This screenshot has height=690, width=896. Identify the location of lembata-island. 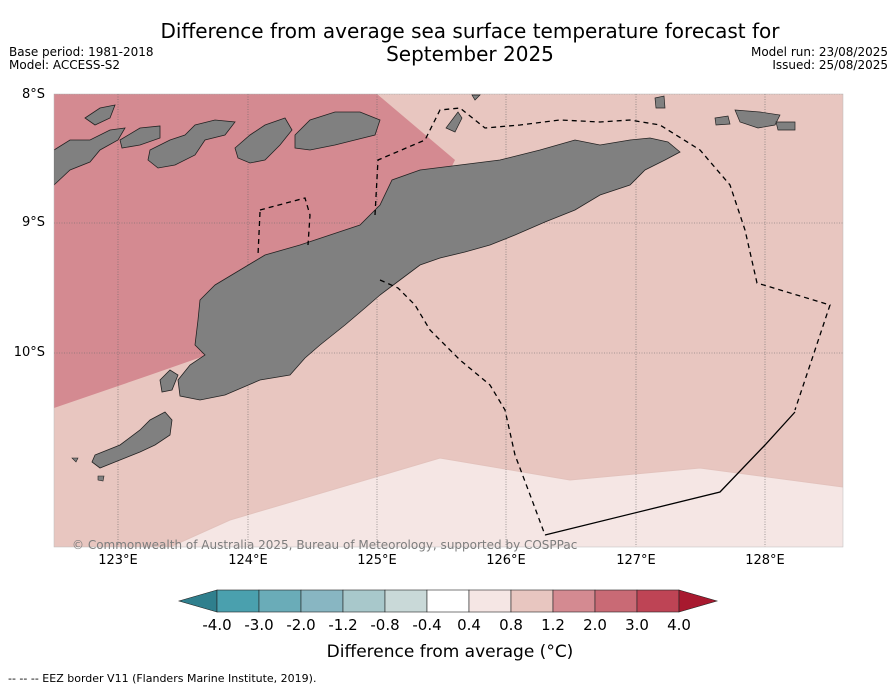
(177, 144).